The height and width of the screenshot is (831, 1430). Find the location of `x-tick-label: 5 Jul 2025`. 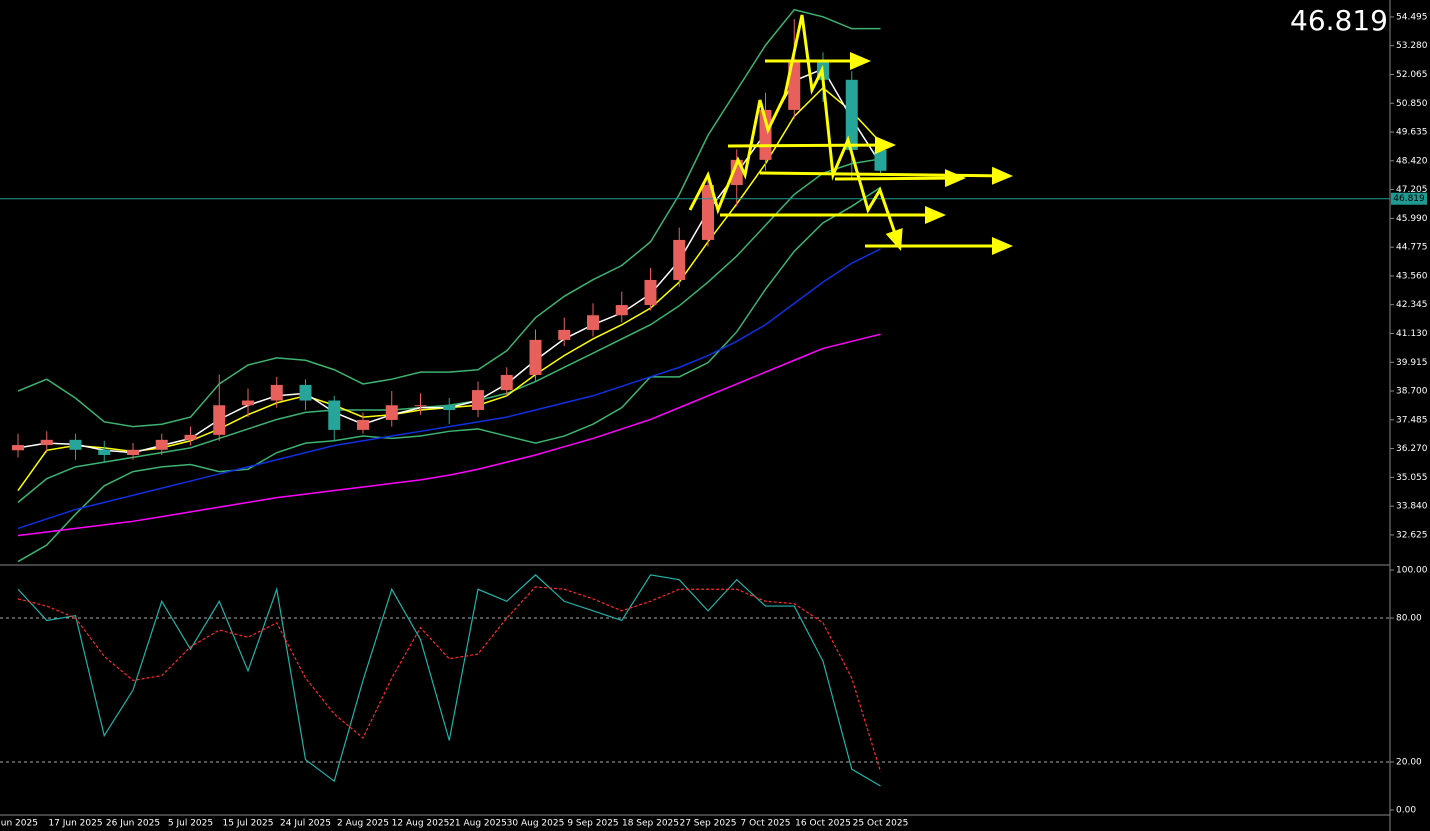

x-tick-label: 5 Jul 2025 is located at coordinates (190, 824).